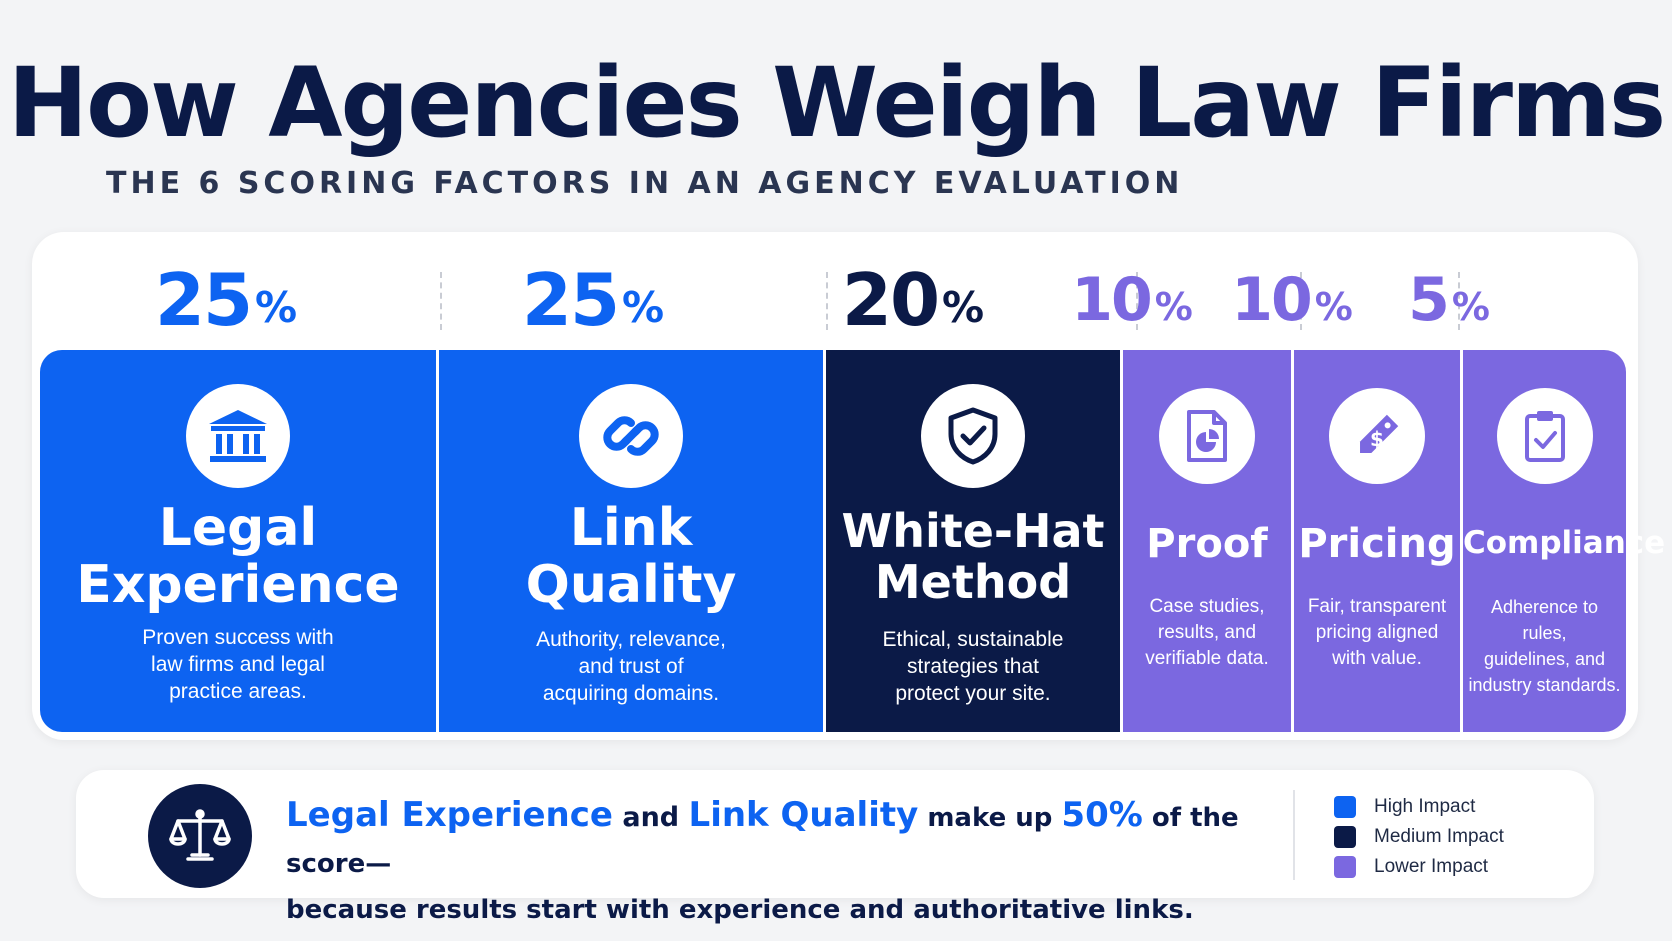  Describe the element at coordinates (631, 693) in the screenshot. I see `factor-description-line: acquiring domains.` at that location.